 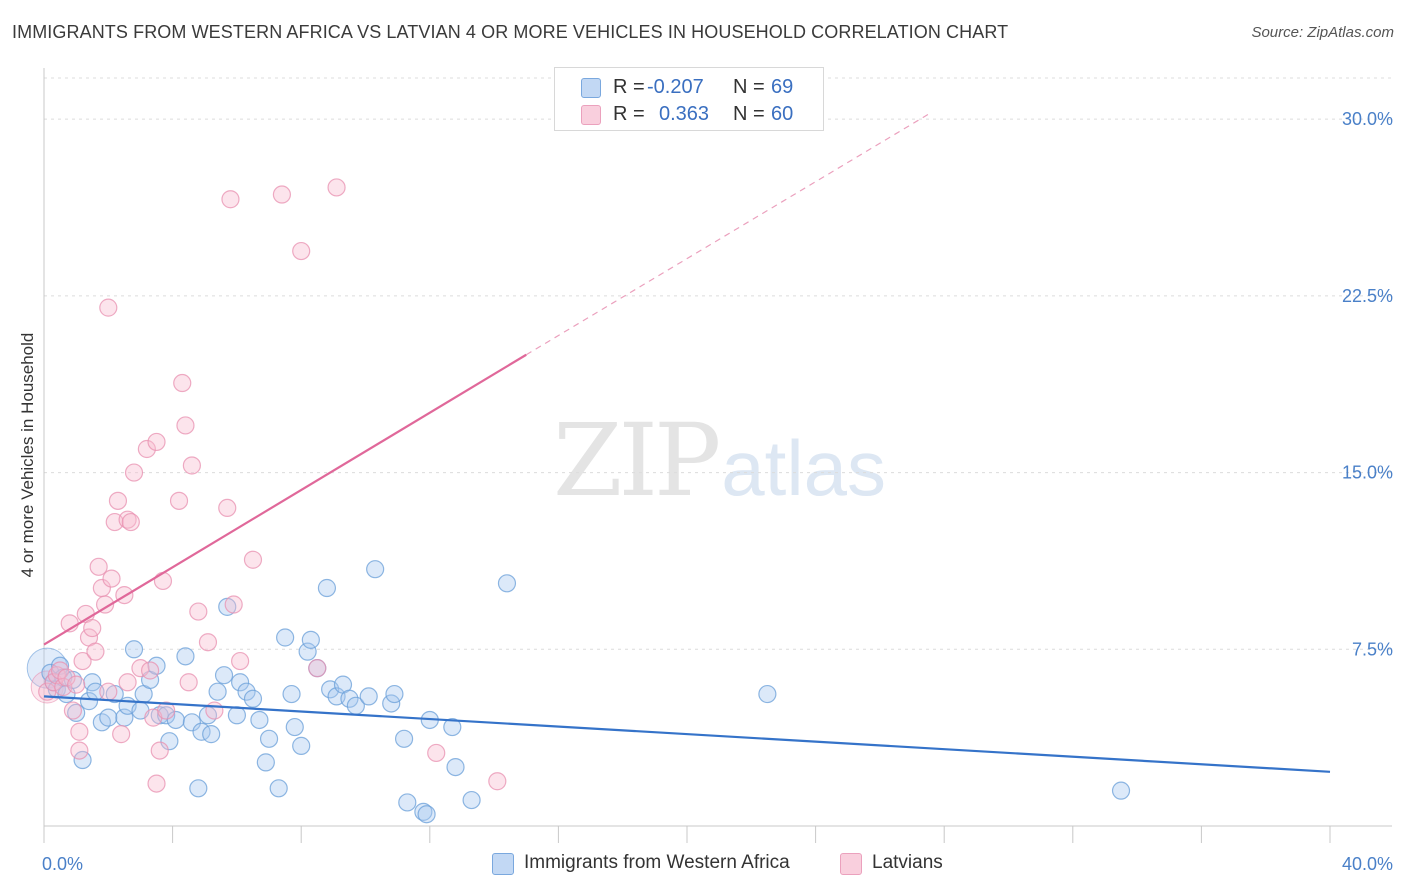 What do you see at coordinates (851, 864) in the screenshot?
I see `series-swatch-pink` at bounding box center [851, 864].